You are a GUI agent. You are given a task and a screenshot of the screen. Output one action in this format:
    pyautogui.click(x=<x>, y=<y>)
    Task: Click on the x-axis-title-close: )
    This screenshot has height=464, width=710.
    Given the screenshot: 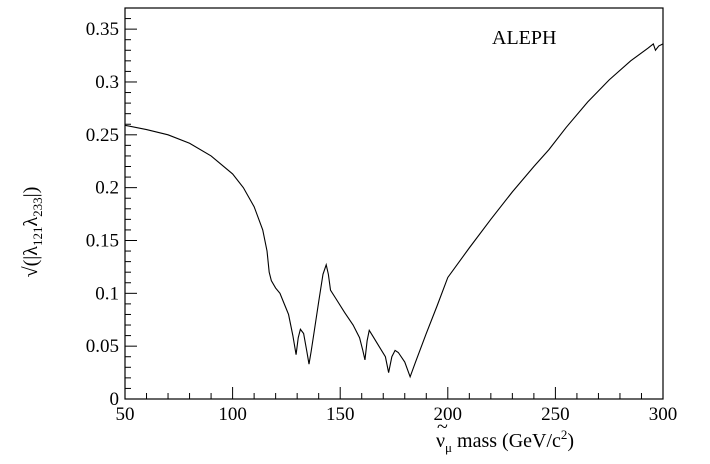 What is the action you would take?
    pyautogui.click(x=570, y=441)
    